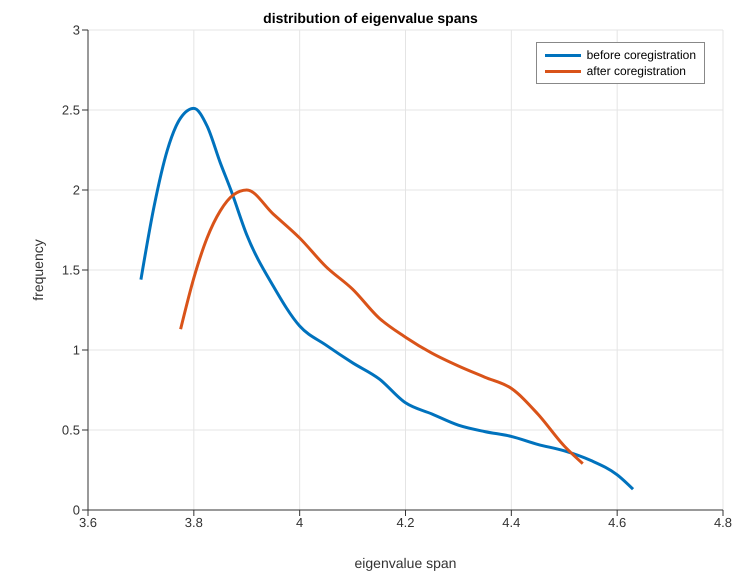 This screenshot has width=741, height=588. What do you see at coordinates (71, 430) in the screenshot?
I see `y-tick-label: 0.5` at bounding box center [71, 430].